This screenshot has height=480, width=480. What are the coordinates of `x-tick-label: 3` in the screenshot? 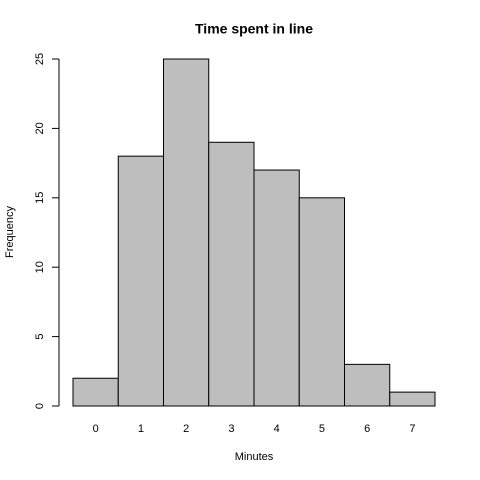 It's located at (231, 429).